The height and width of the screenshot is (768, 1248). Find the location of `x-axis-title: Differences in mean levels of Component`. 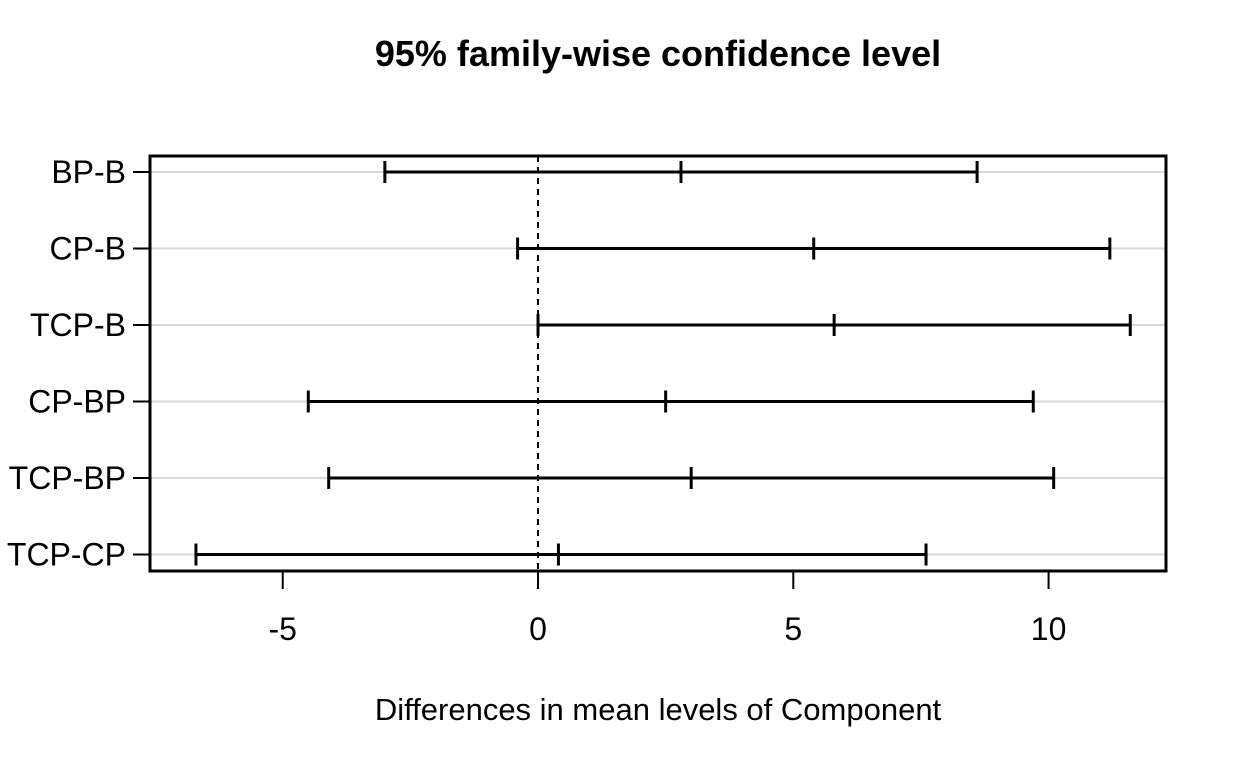

x-axis-title: Differences in mean levels of Component is located at coordinates (658, 709).